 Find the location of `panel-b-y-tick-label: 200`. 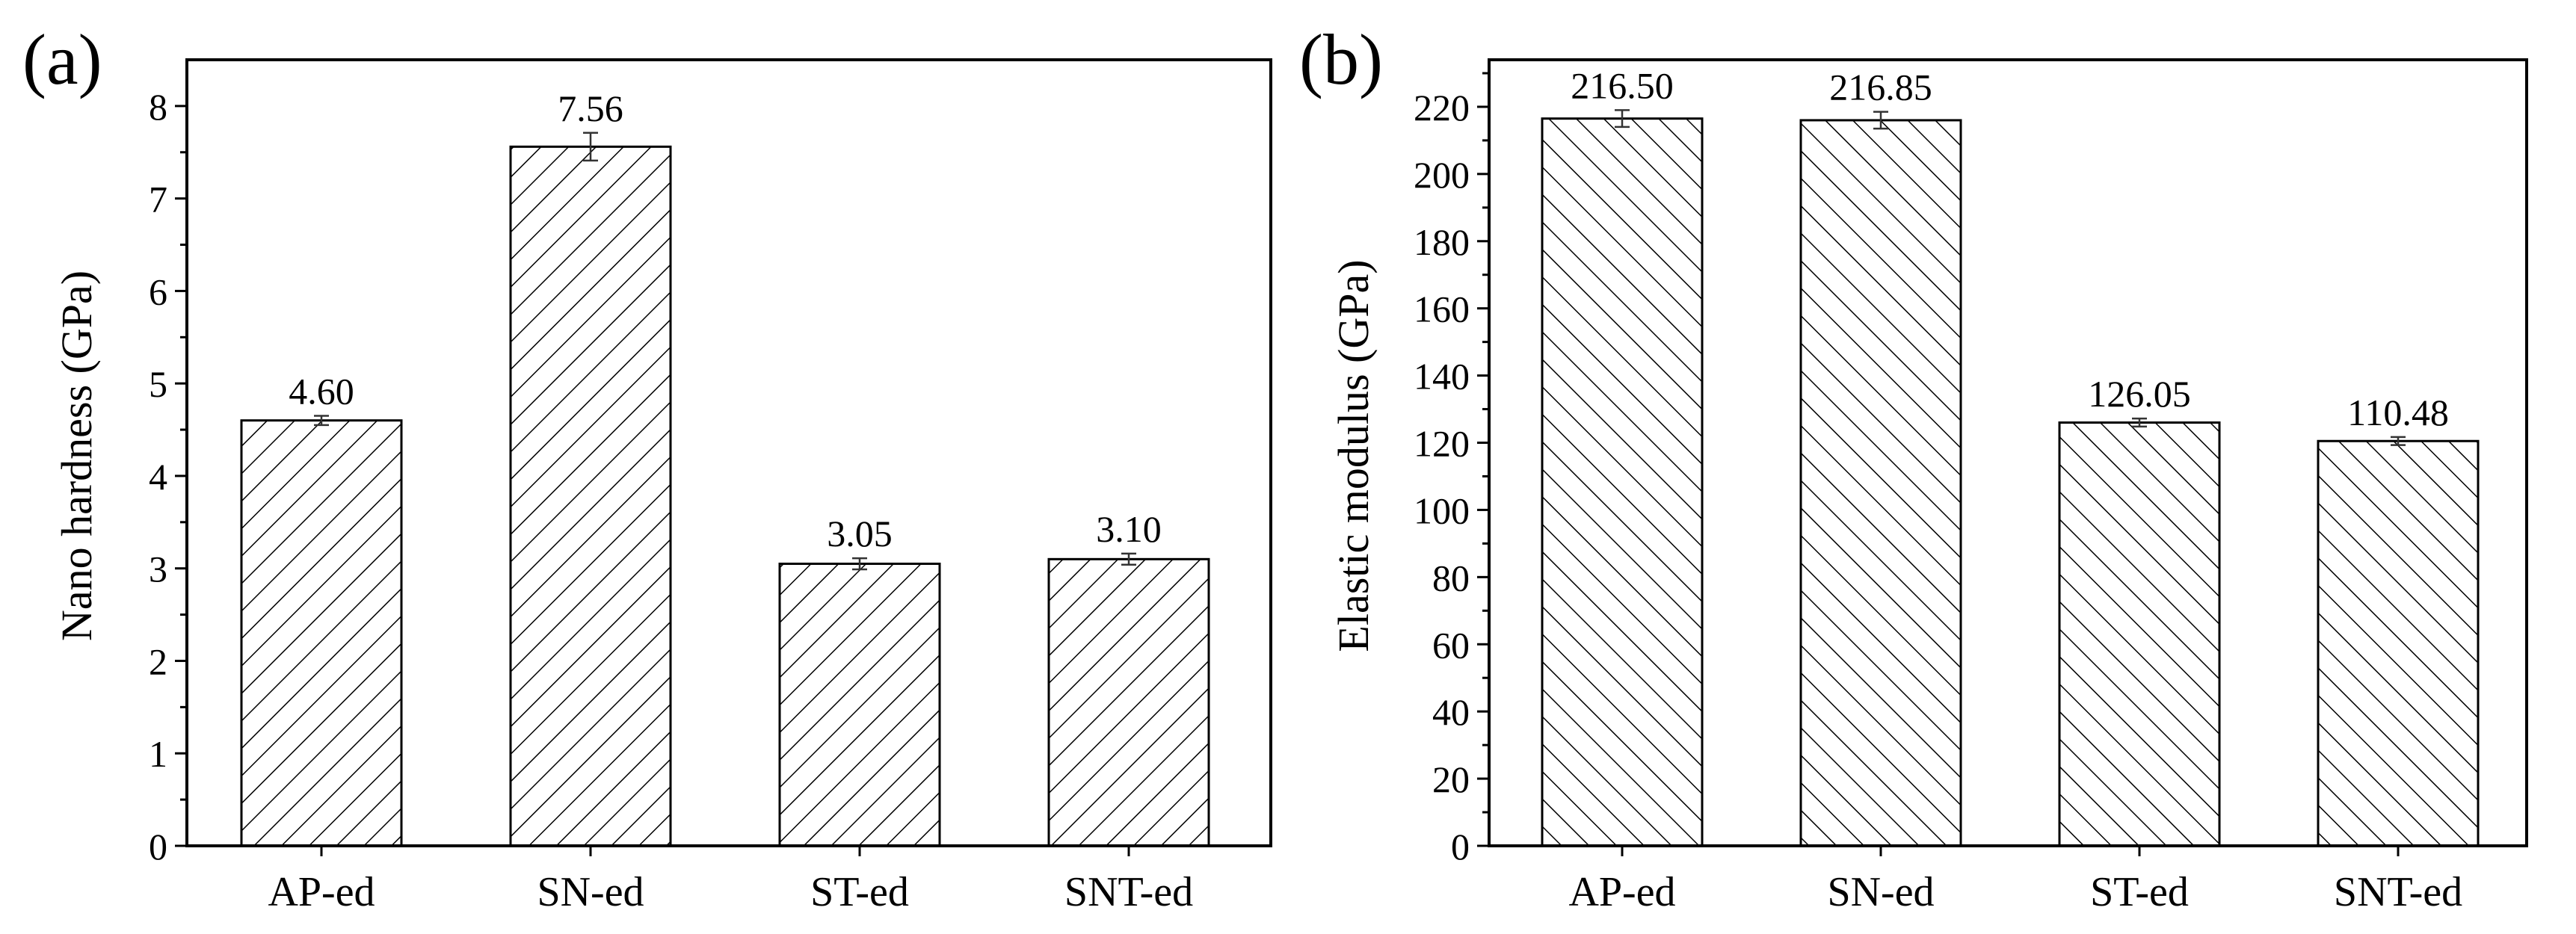

panel-b-y-tick-label: 200 is located at coordinates (1442, 175).